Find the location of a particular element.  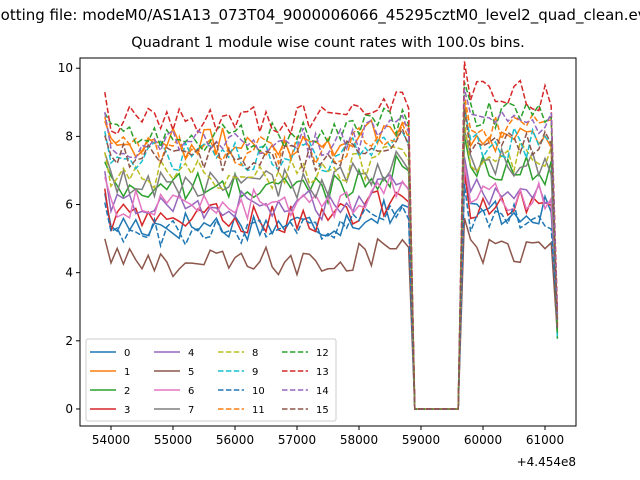

legend-label-9: 9 is located at coordinates (255, 372).